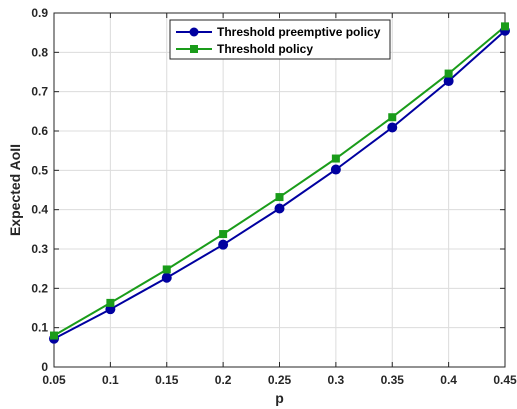 The height and width of the screenshot is (409, 517). Describe the element at coordinates (15, 190) in the screenshot. I see `y-axis-label: Expected AoII` at that location.